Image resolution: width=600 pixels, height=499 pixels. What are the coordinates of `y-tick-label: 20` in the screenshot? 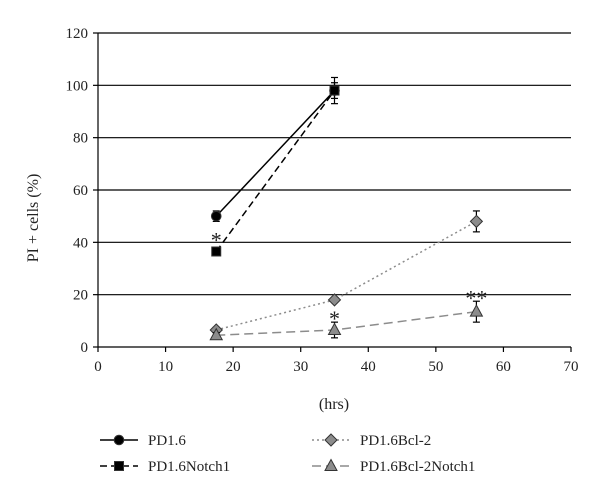 It's located at (80, 296).